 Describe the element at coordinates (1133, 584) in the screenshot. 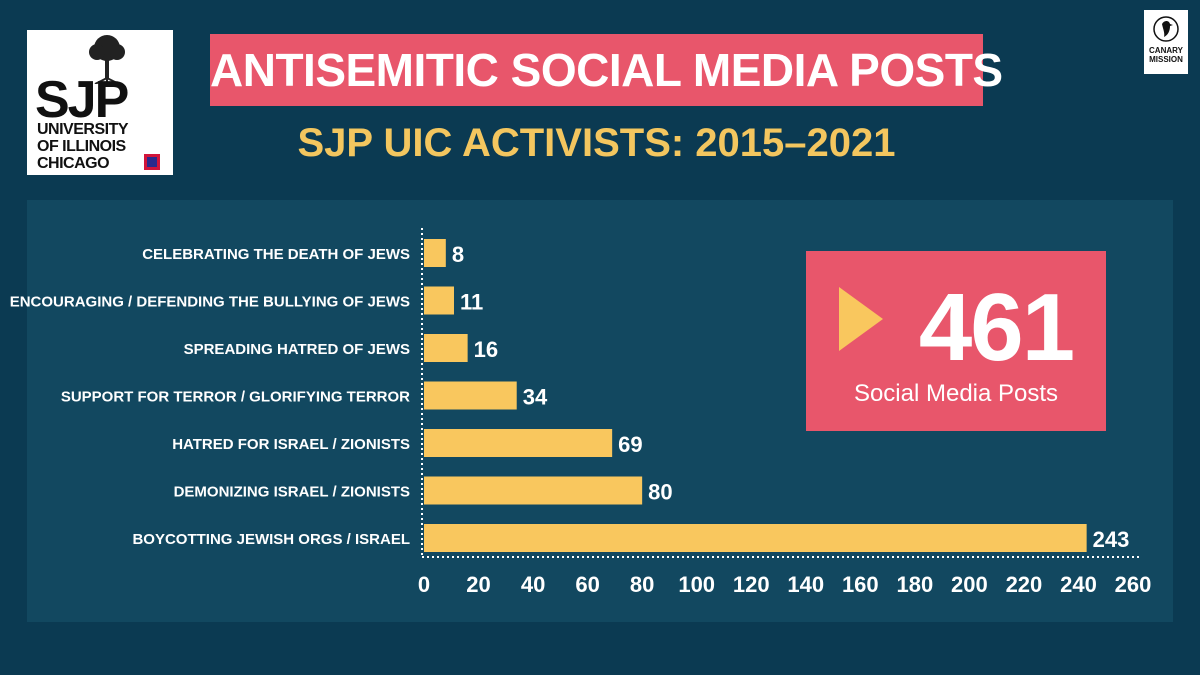

I see `x-tick-label: 260` at that location.